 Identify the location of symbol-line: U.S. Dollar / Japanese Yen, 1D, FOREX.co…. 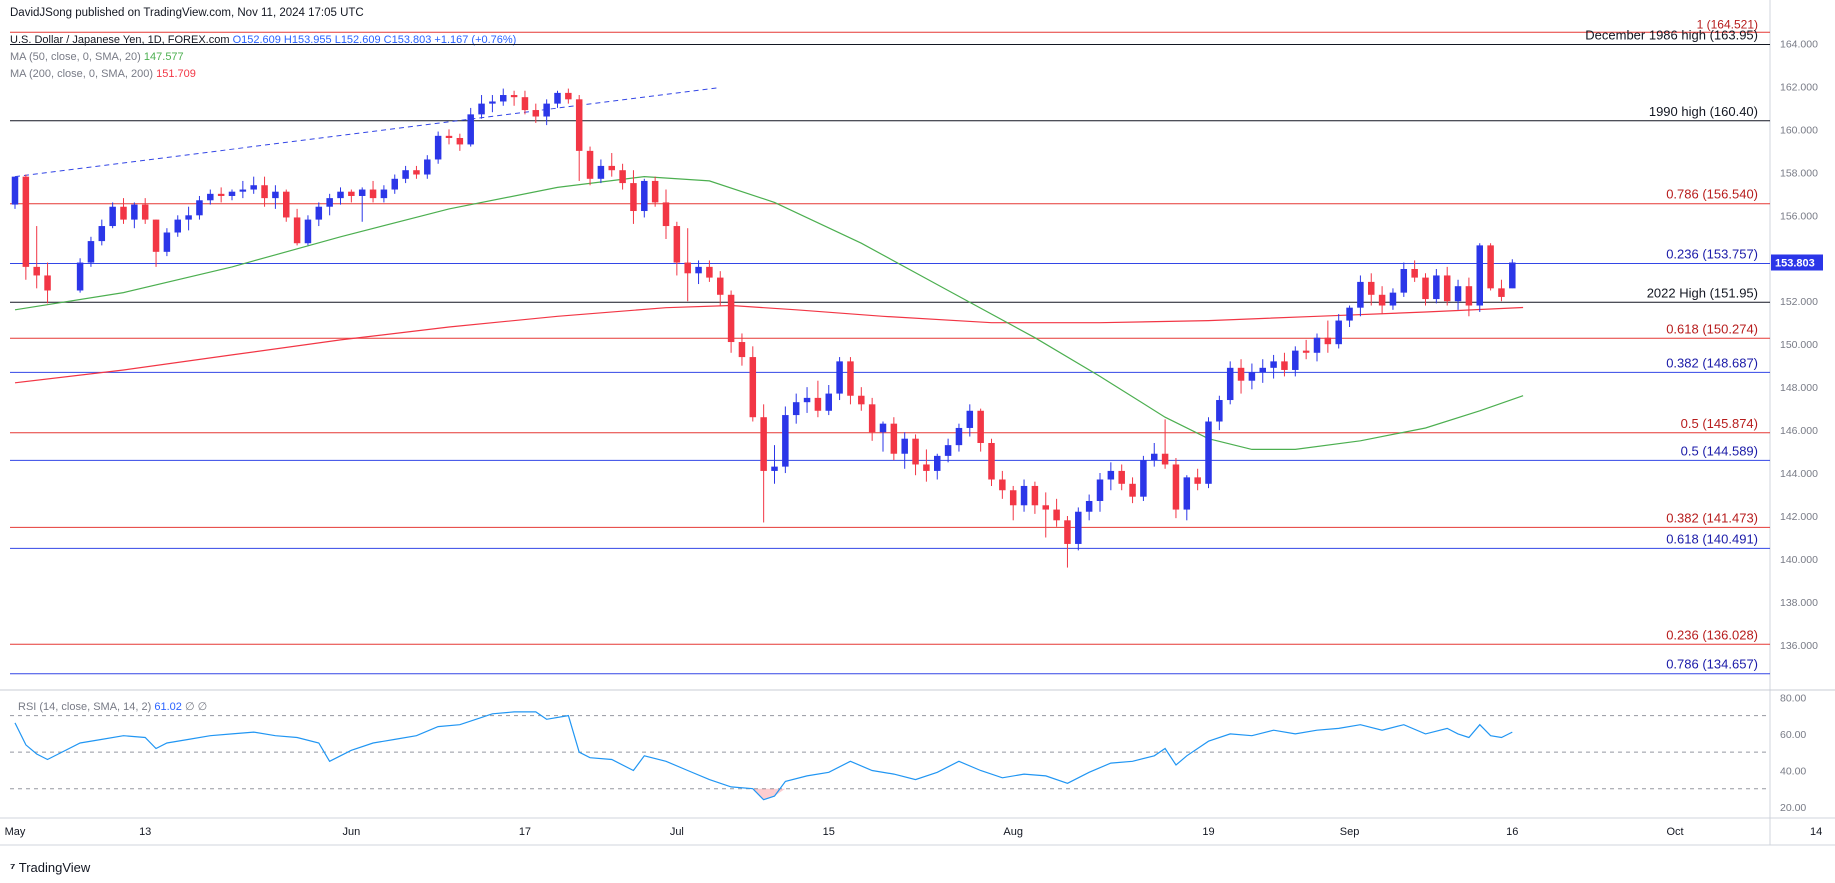
(263, 40).